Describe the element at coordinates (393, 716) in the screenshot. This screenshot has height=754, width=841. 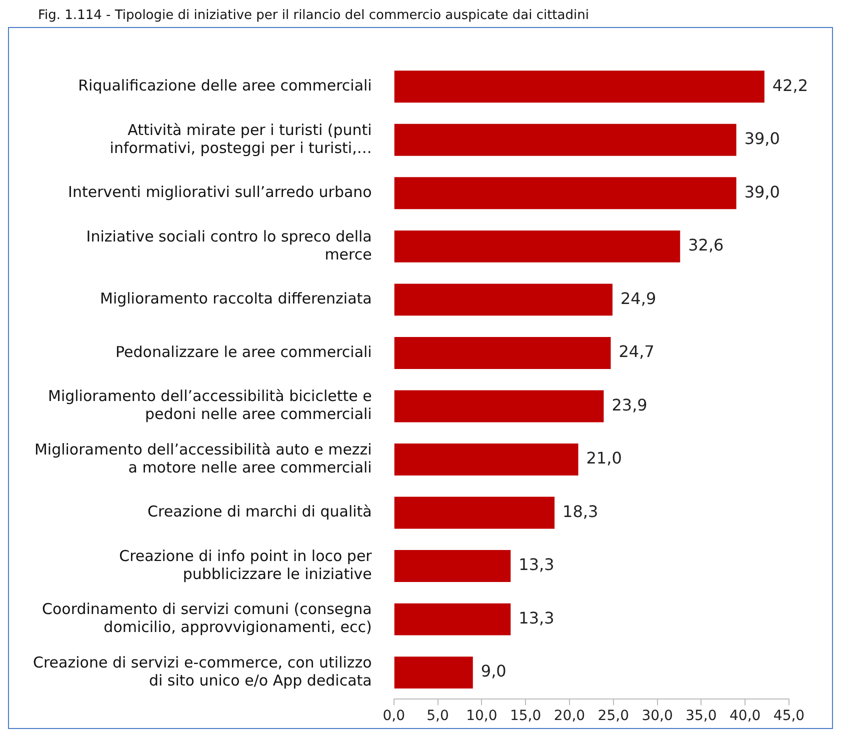
I see `x-tick-label: 0,0` at that location.